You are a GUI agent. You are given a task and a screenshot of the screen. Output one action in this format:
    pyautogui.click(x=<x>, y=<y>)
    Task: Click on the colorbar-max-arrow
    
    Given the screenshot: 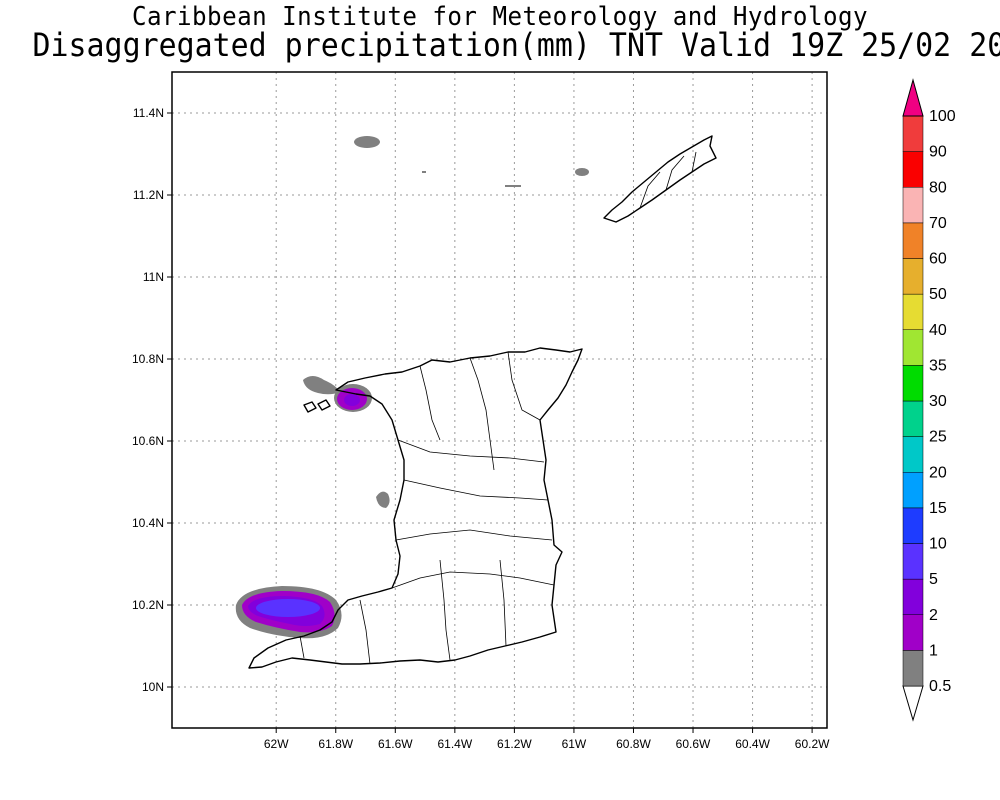 What is the action you would take?
    pyautogui.click(x=913, y=97)
    